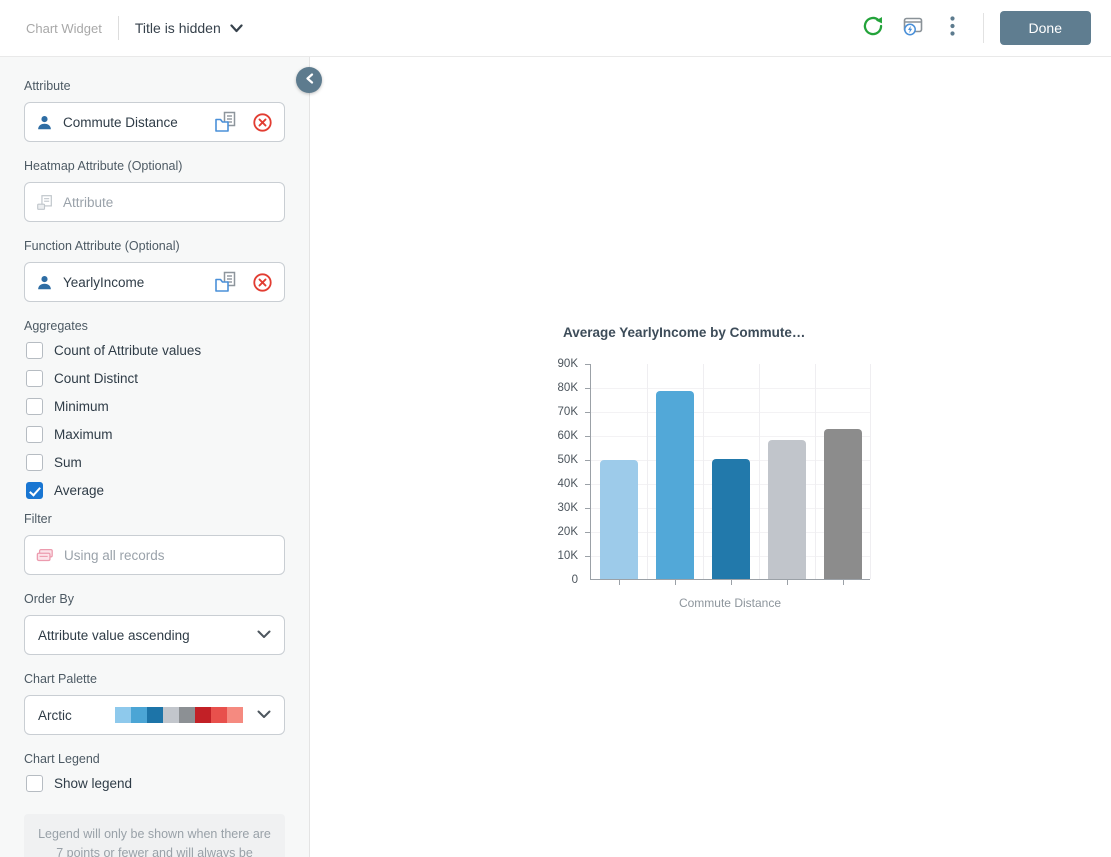 The width and height of the screenshot is (1111, 857). I want to click on aggregate-minimum: Minimum, so click(155, 406).